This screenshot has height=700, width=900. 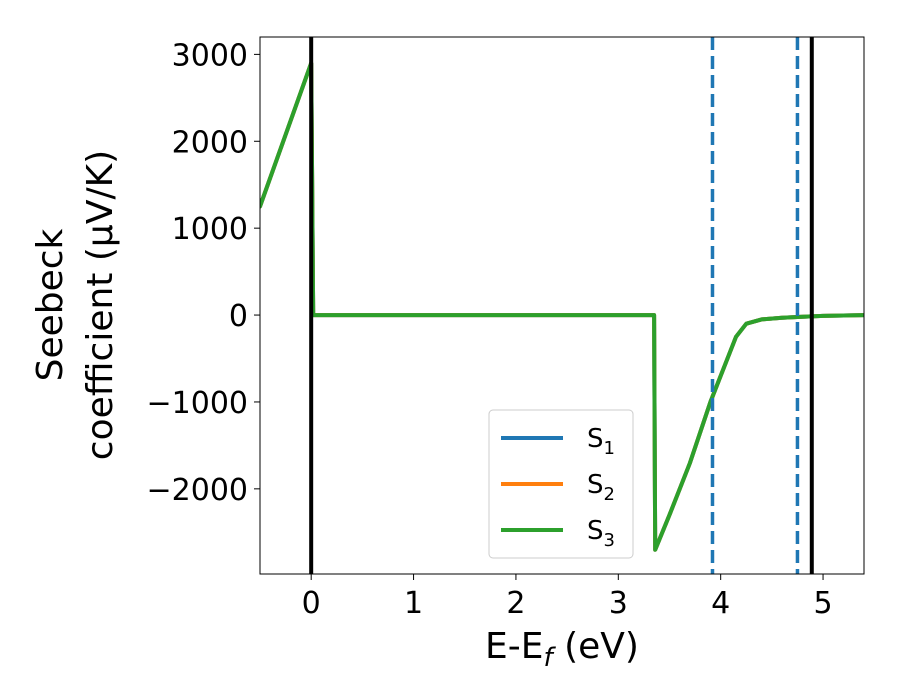 What do you see at coordinates (197, 403) in the screenshot?
I see `y-tick-label: −1000` at bounding box center [197, 403].